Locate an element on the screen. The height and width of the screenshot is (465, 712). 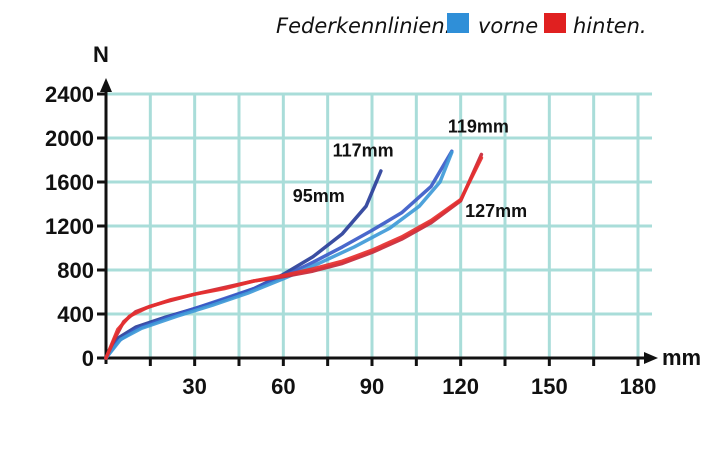
legend-swatch-vorne is located at coordinates (458, 23).